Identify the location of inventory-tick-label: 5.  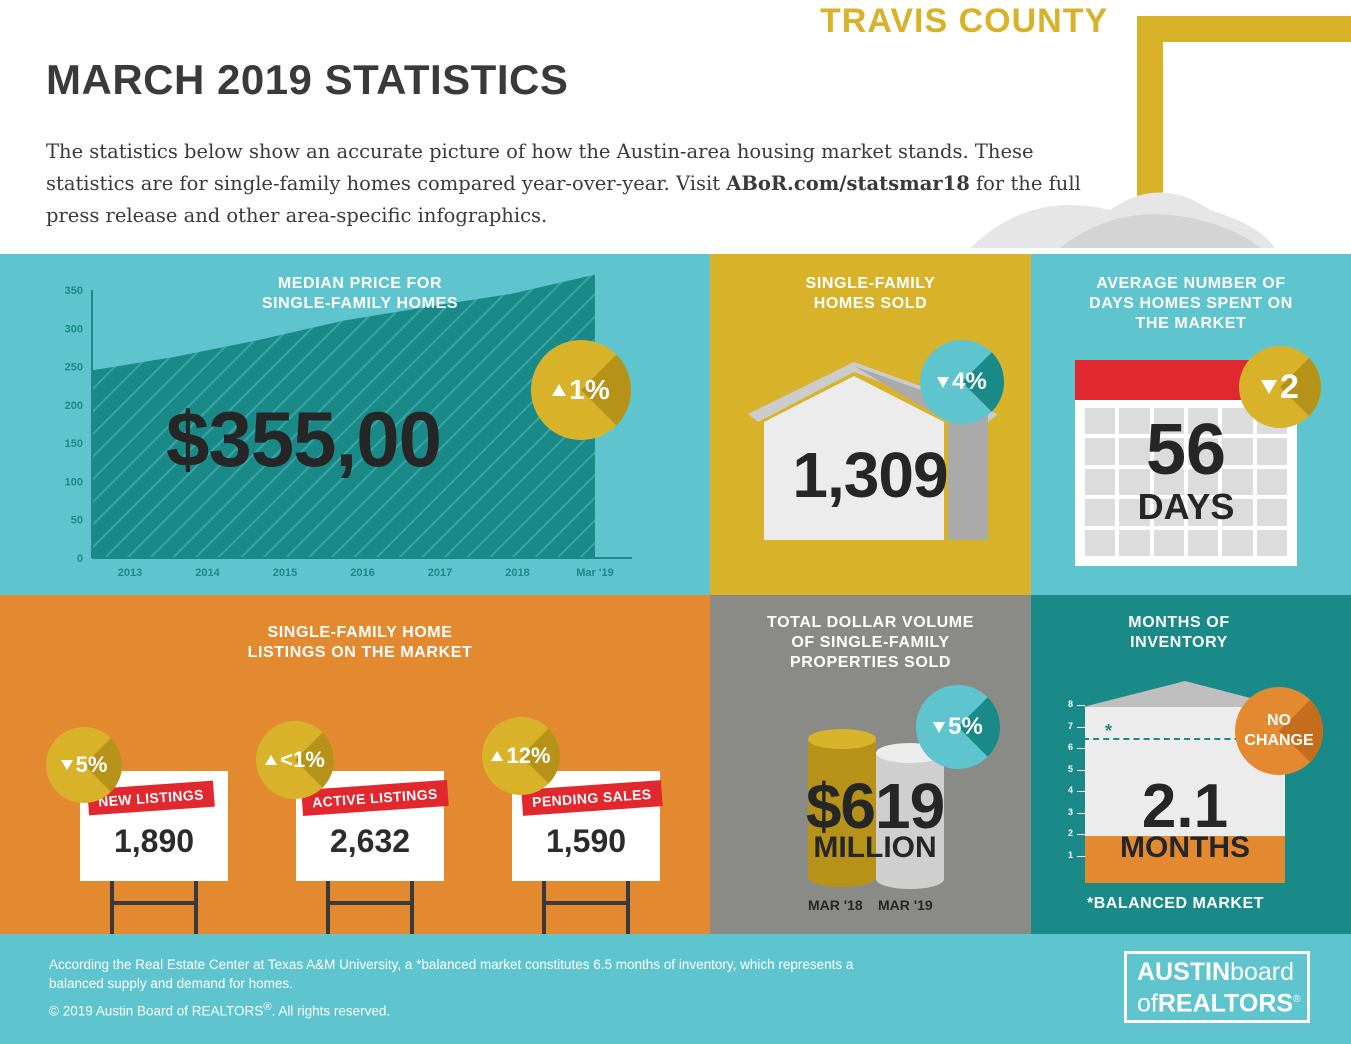
(1070, 768).